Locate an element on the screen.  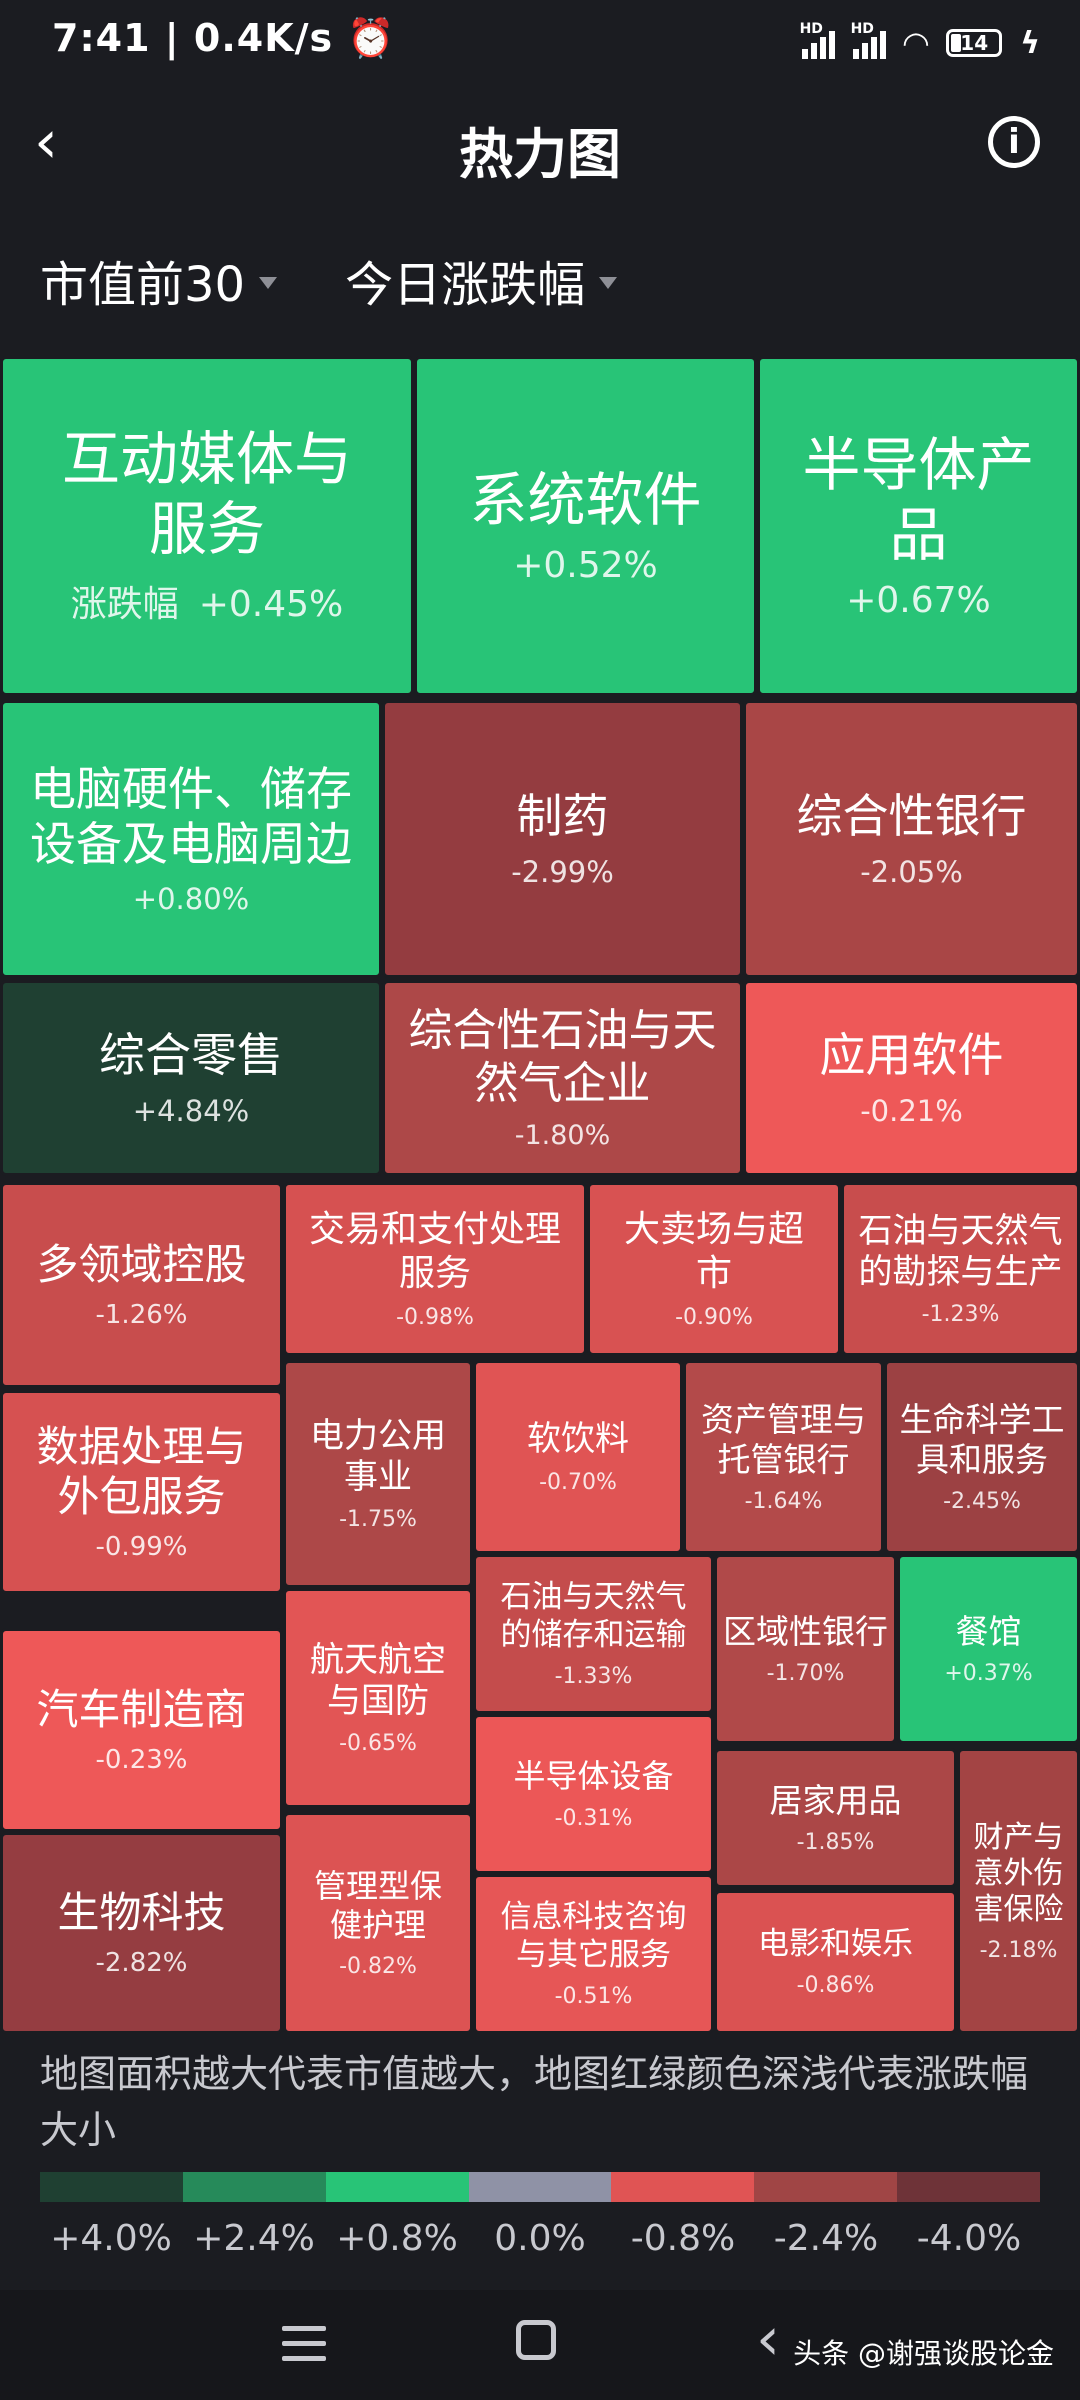
tile-change: +0.37% is located at coordinates (988, 1673).